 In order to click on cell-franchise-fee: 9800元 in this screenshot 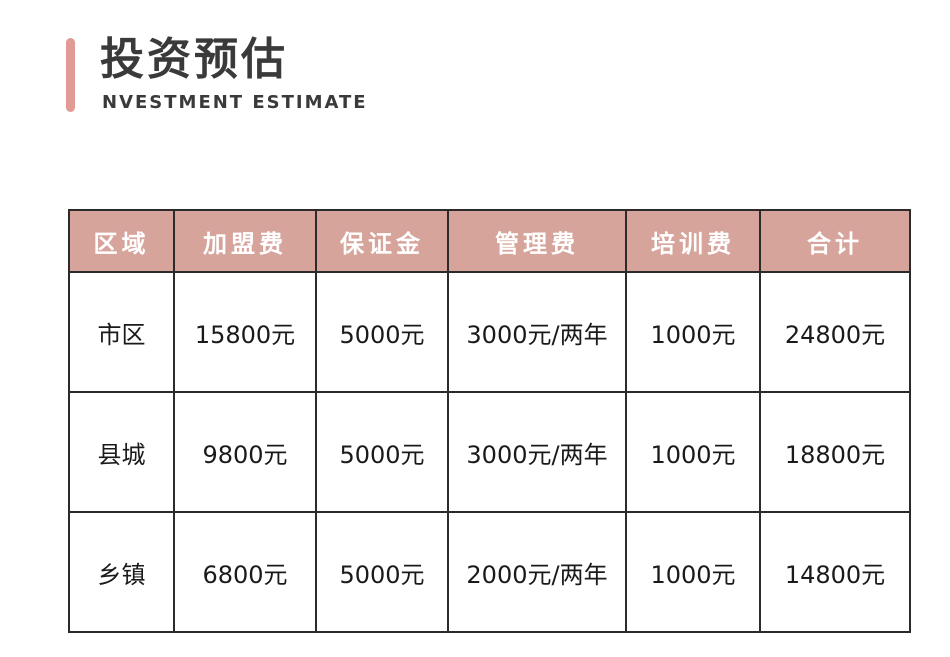, I will do `click(245, 452)`.